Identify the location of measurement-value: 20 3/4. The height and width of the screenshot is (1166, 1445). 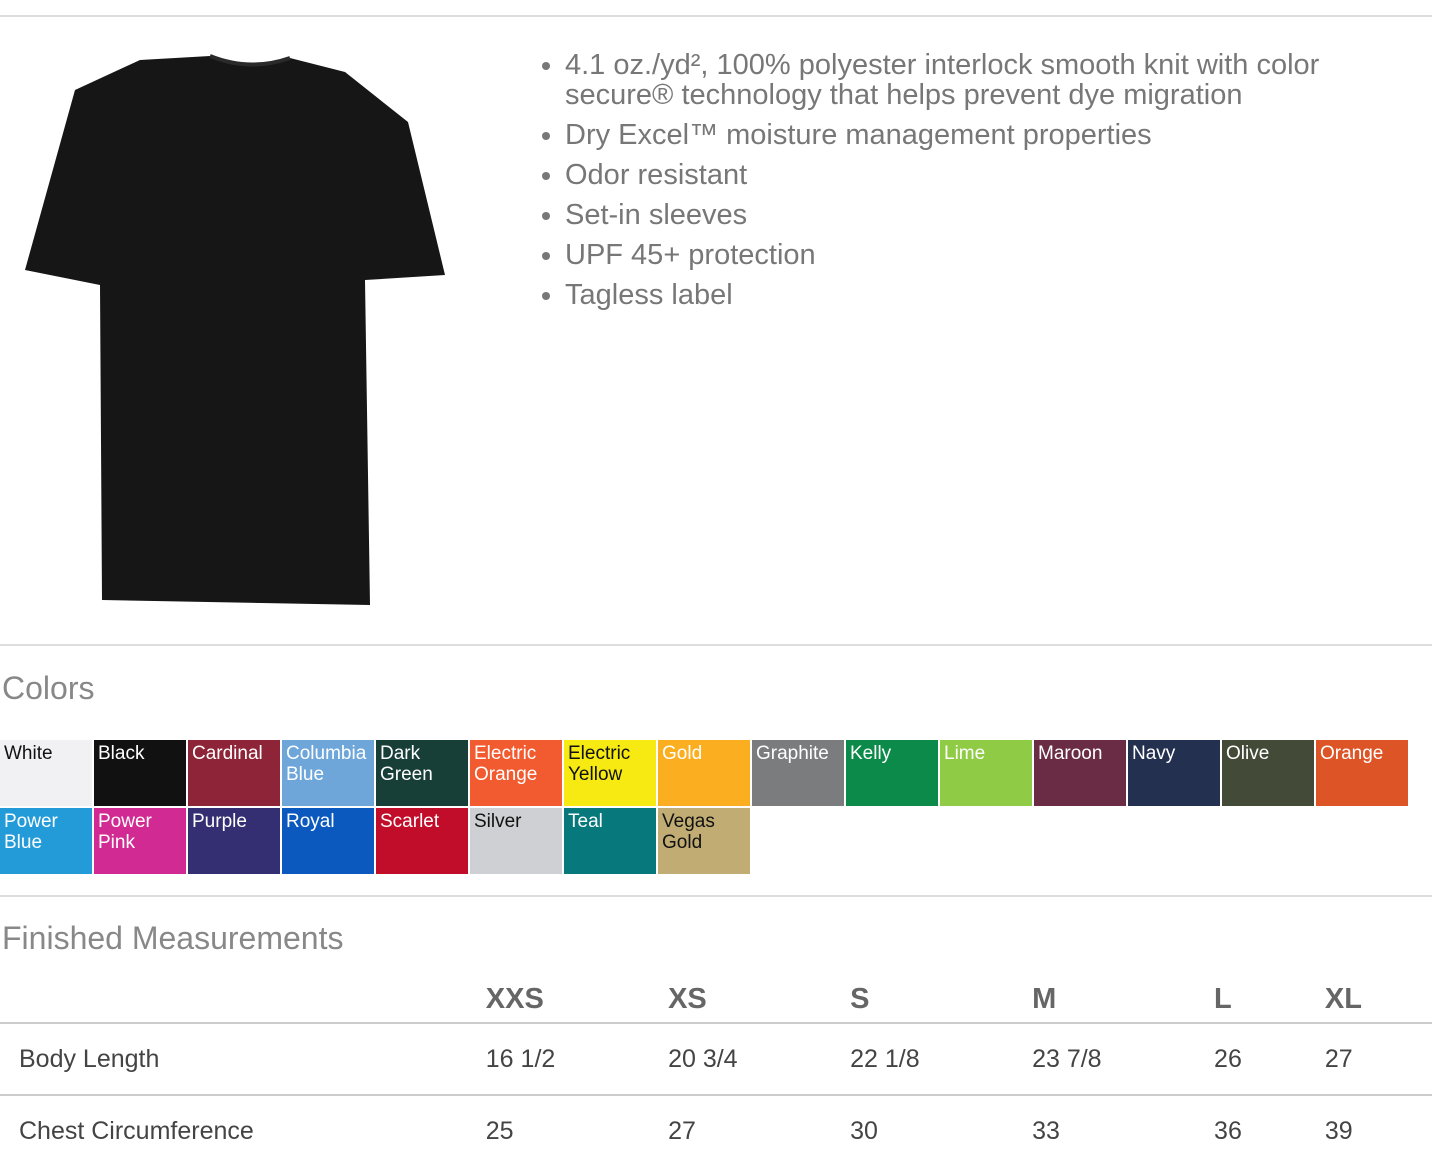
(758, 1059).